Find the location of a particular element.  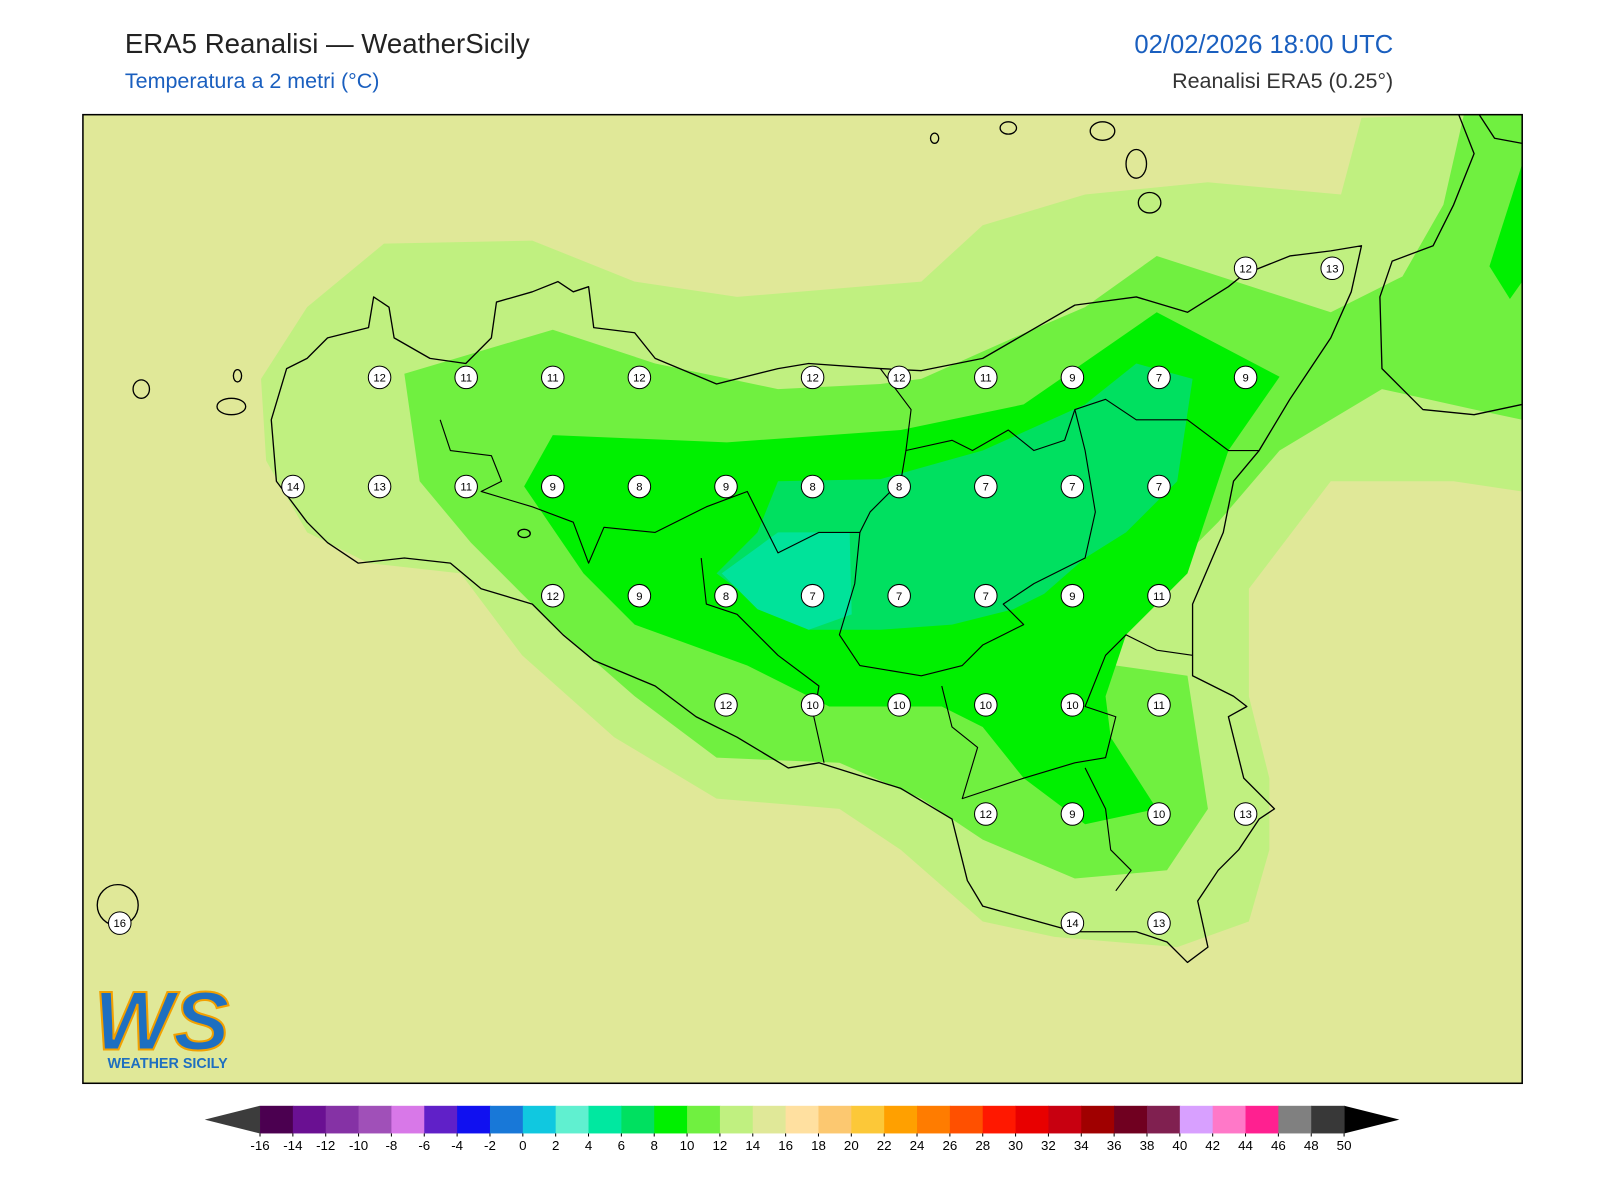

field-band is located at coordinates (1506, 231).